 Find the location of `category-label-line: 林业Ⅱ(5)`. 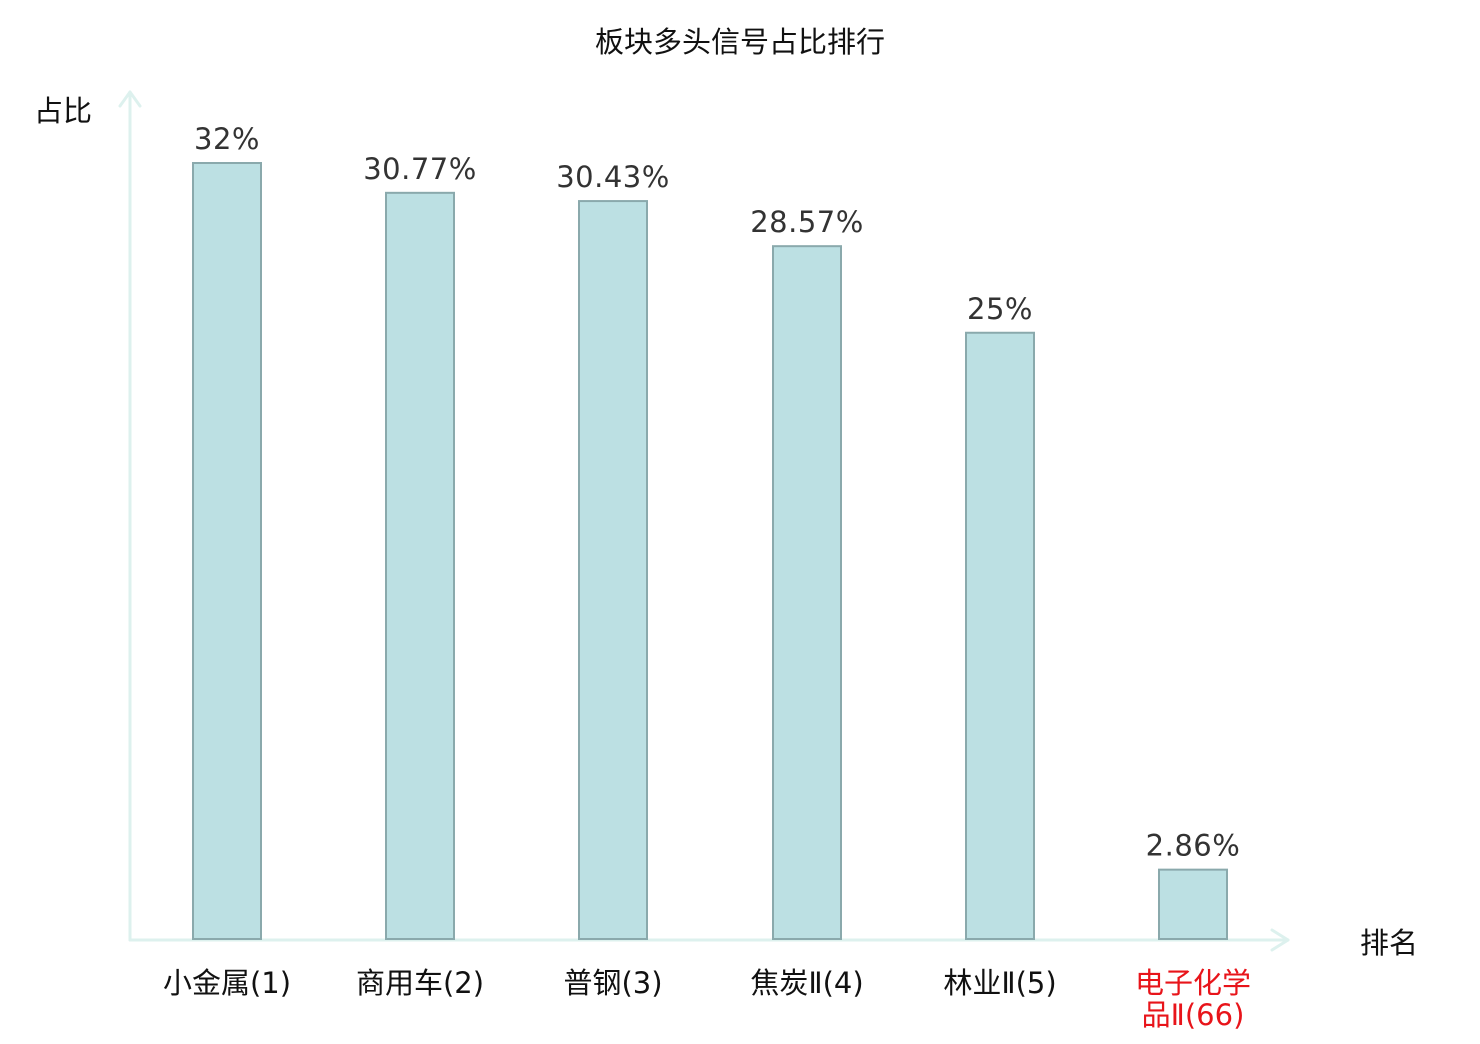

category-label-line: 林业Ⅱ(5) is located at coordinates (999, 983).